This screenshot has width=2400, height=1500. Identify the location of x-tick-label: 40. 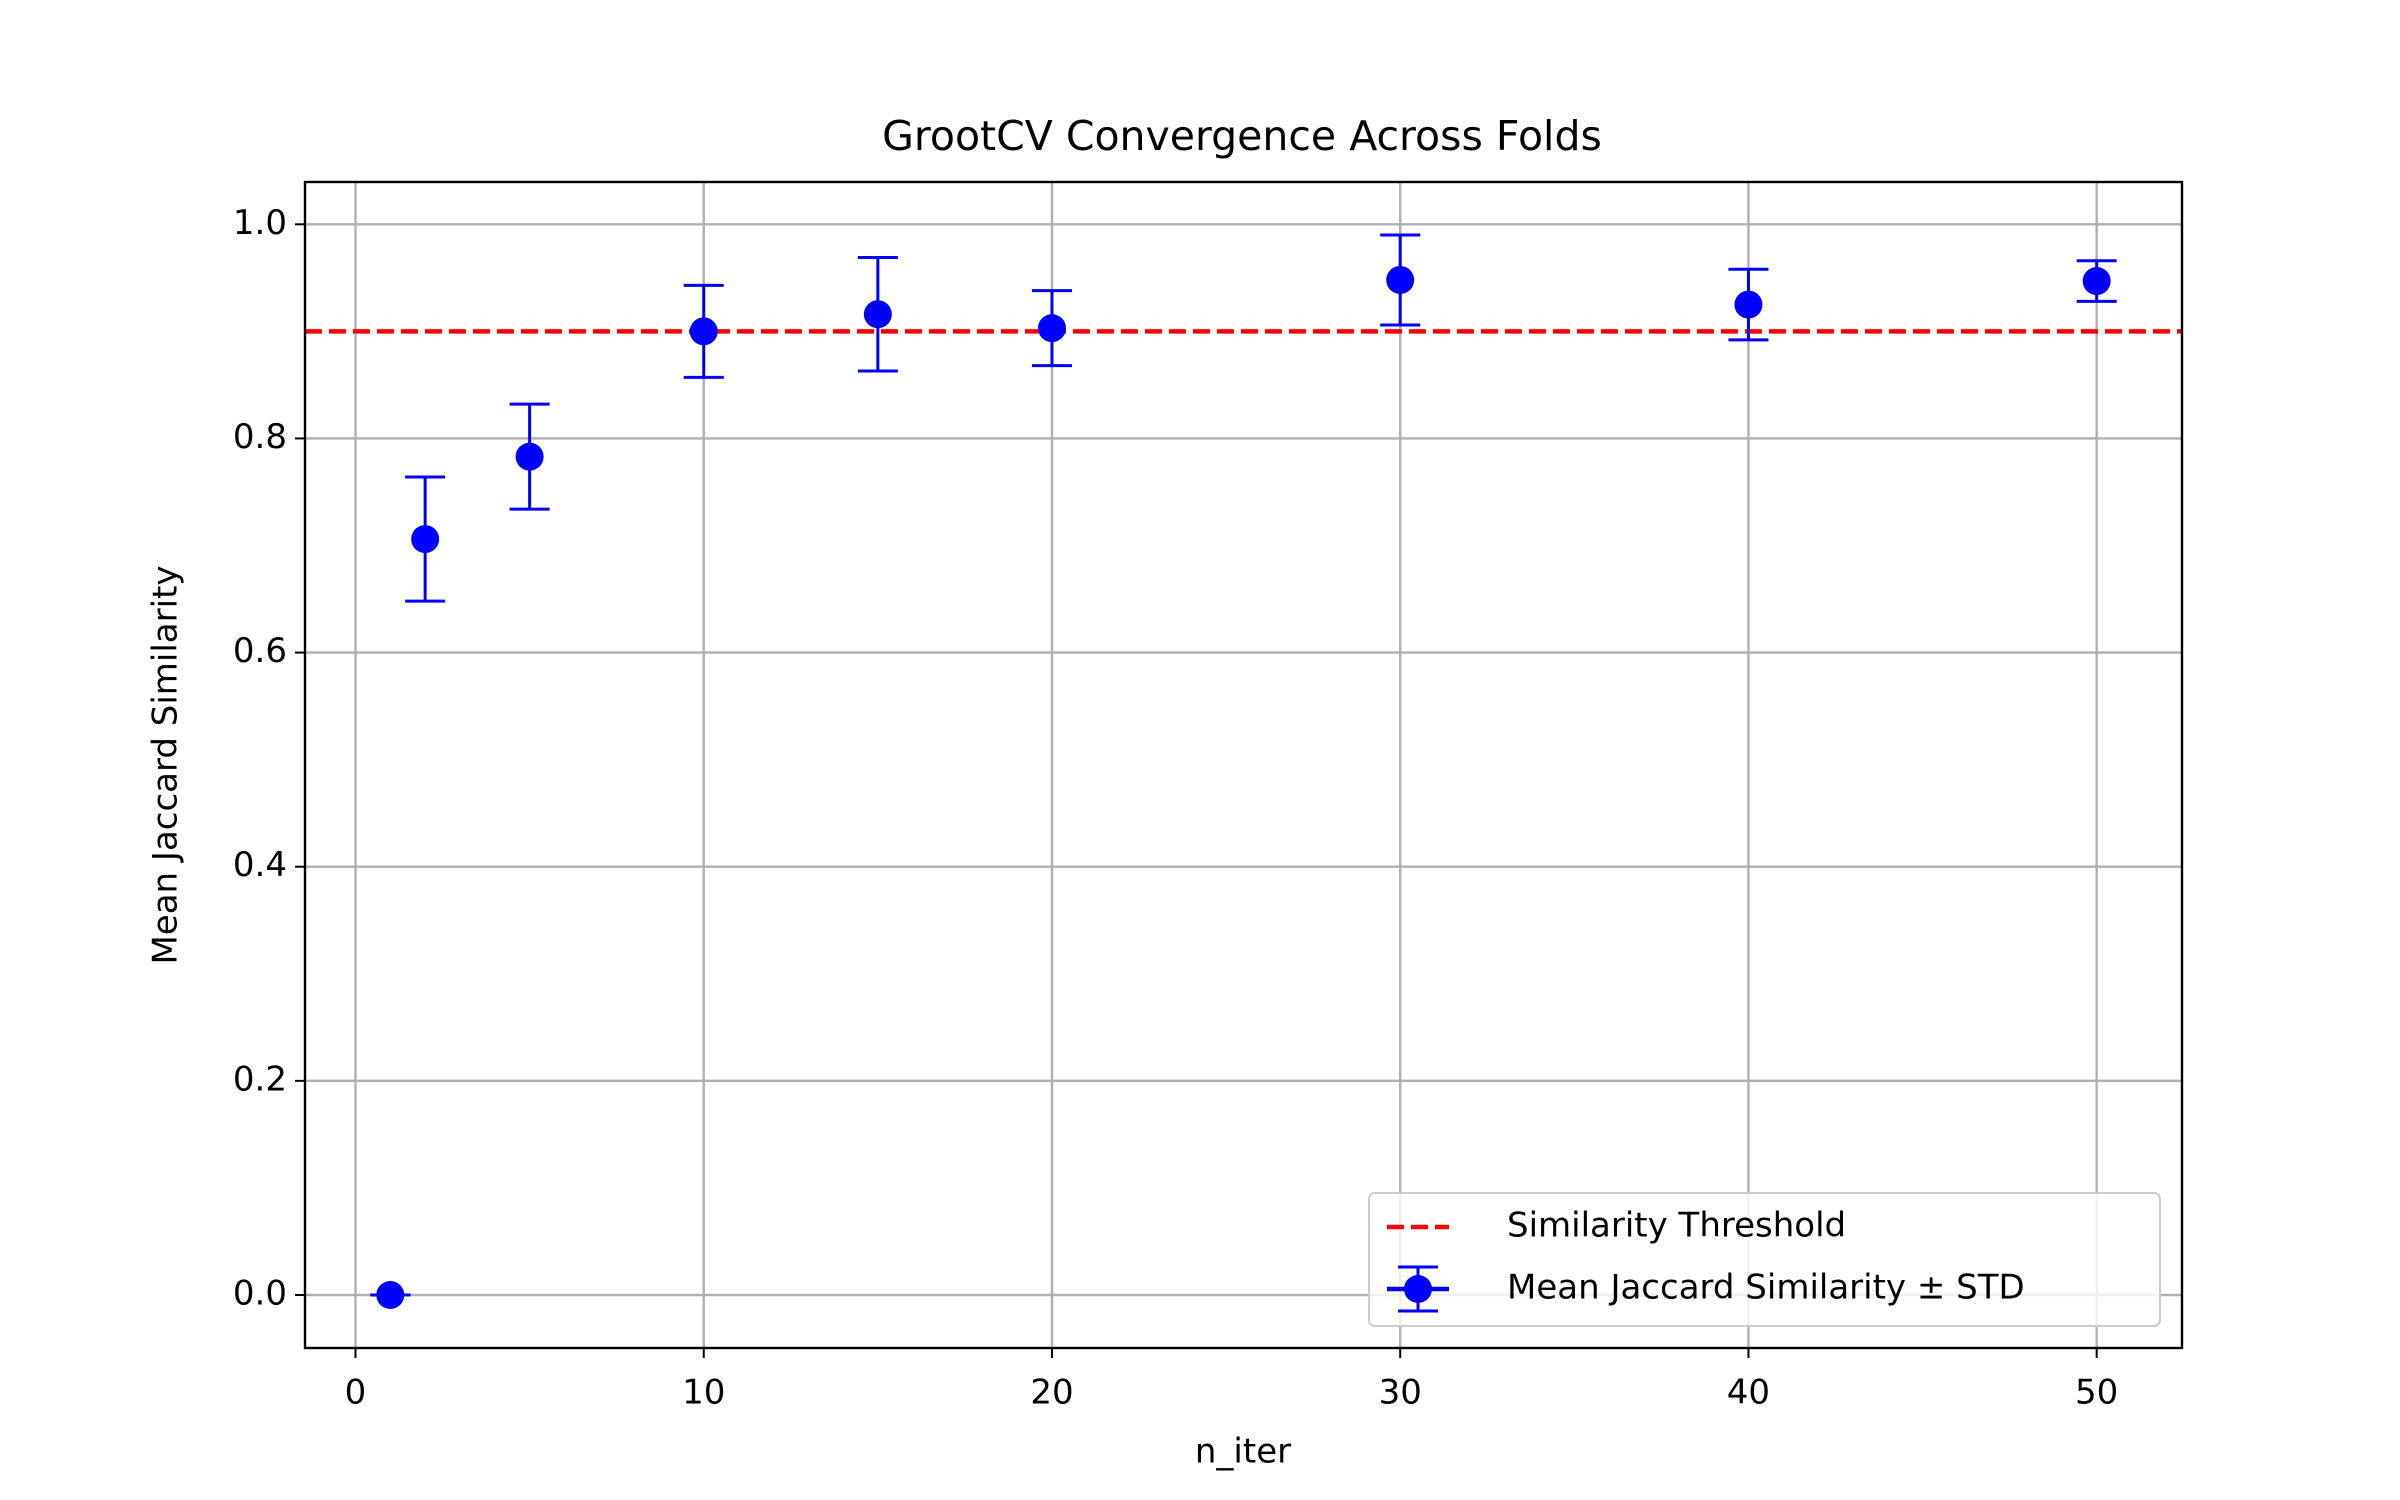
(1748, 1393).